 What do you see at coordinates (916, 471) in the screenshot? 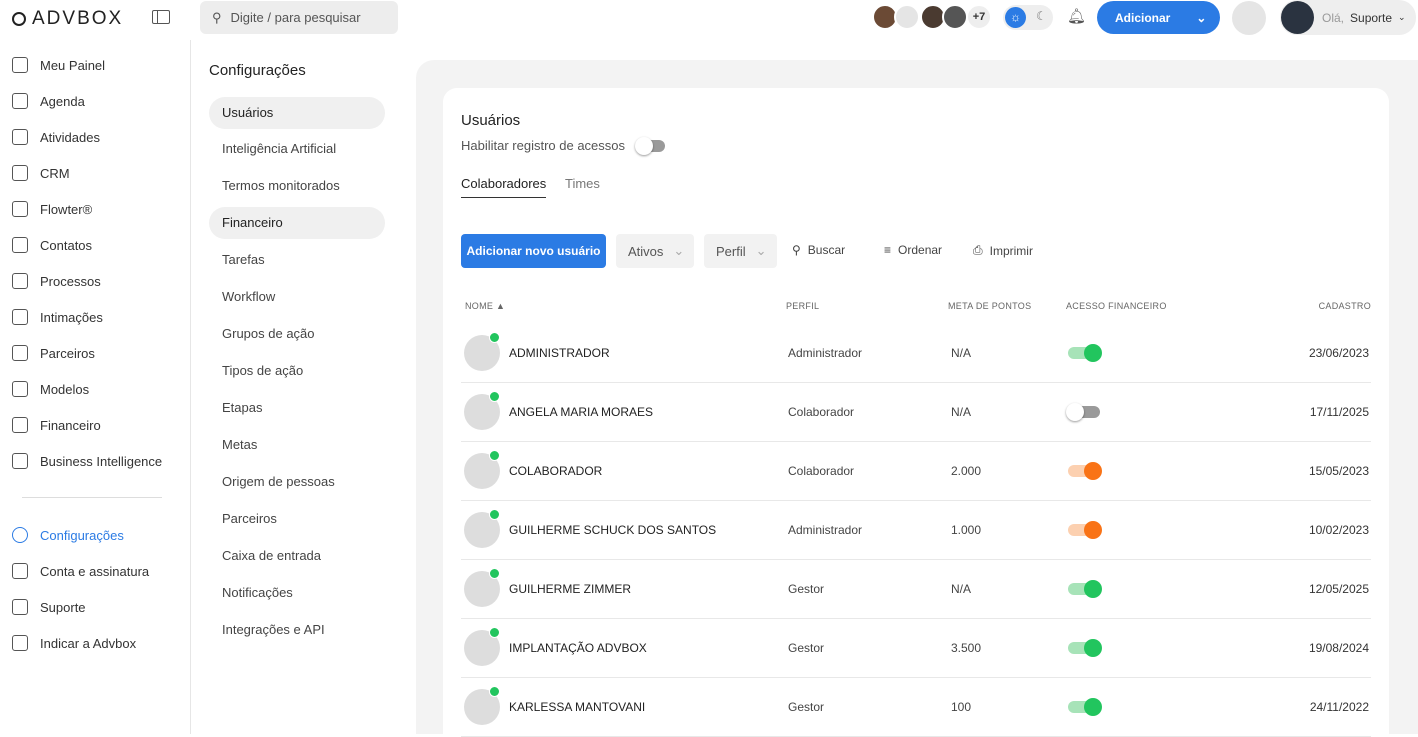
I see `table-row: COLABORADOR Colaborador 2.000 15/05/2023` at bounding box center [916, 471].